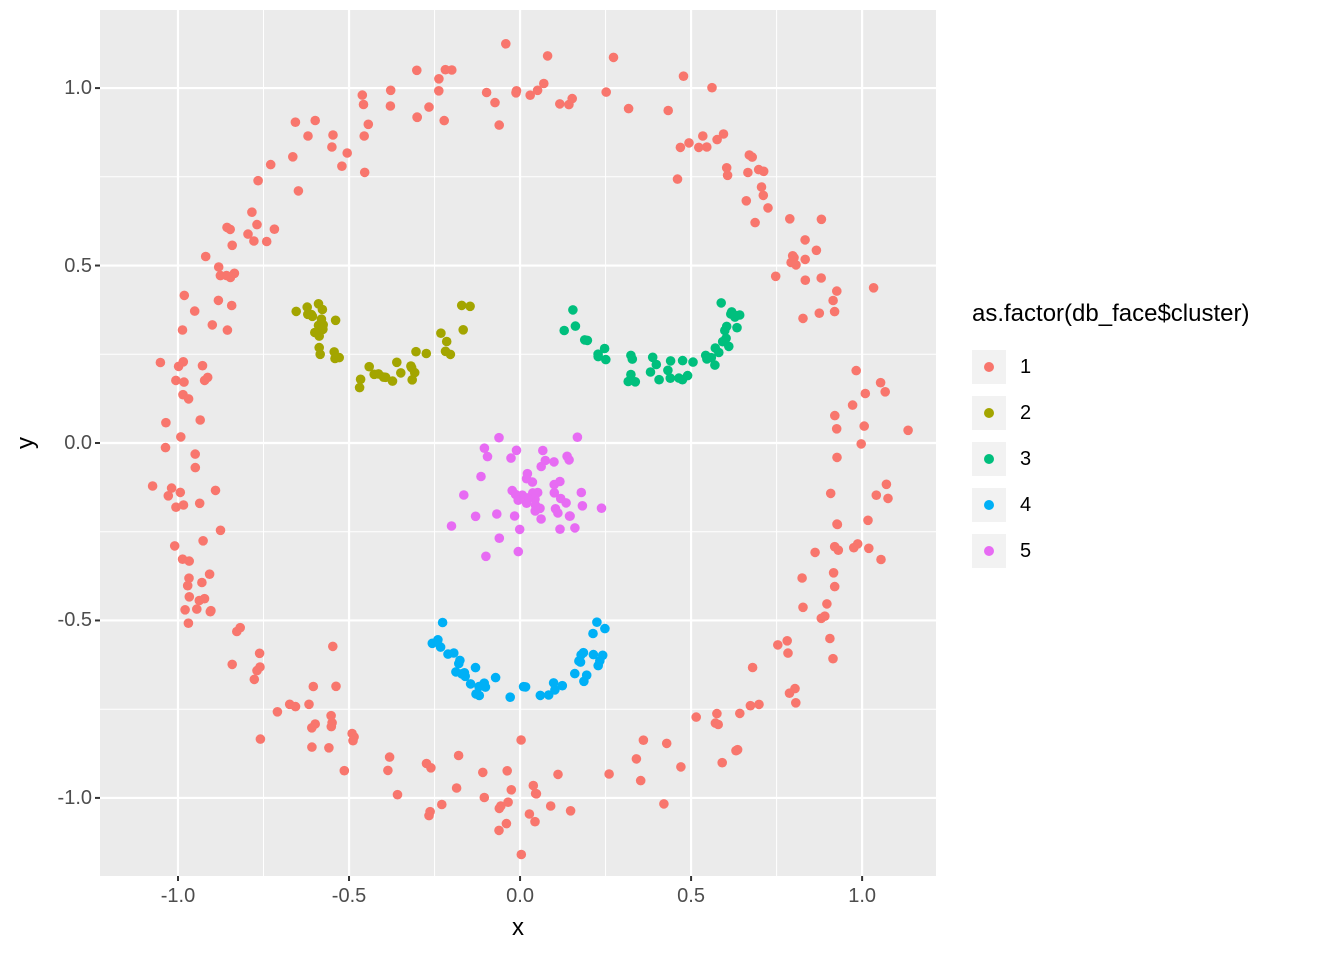 This screenshot has height=960, width=1344. I want to click on x-axis-title: x, so click(518, 927).